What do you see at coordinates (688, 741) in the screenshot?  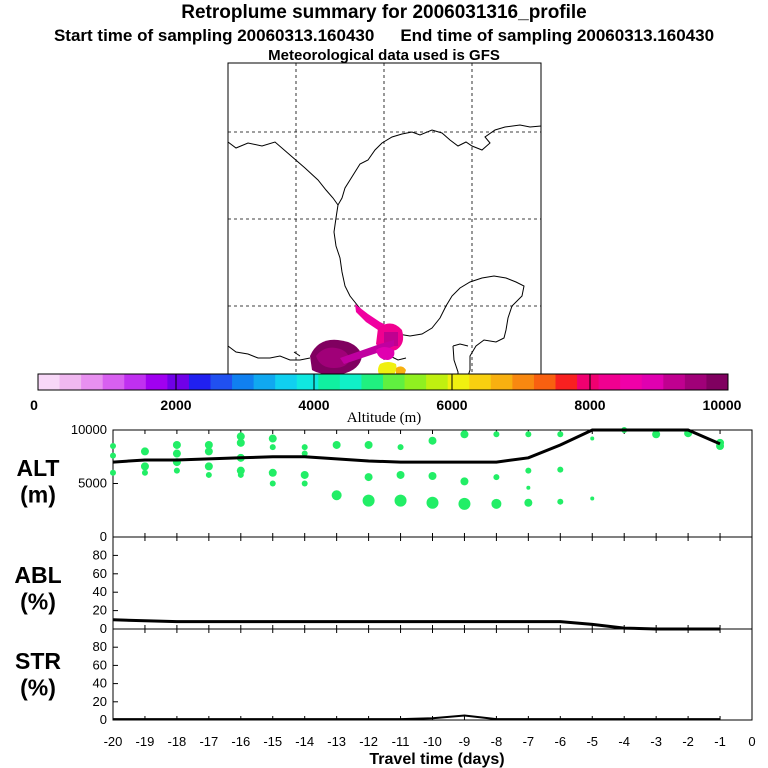 I see `x-tick-label: -2` at bounding box center [688, 741].